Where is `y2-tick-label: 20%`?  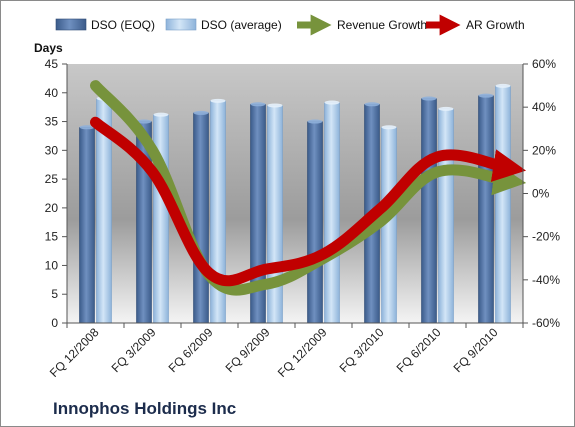
y2-tick-label: 20% is located at coordinates (544, 150).